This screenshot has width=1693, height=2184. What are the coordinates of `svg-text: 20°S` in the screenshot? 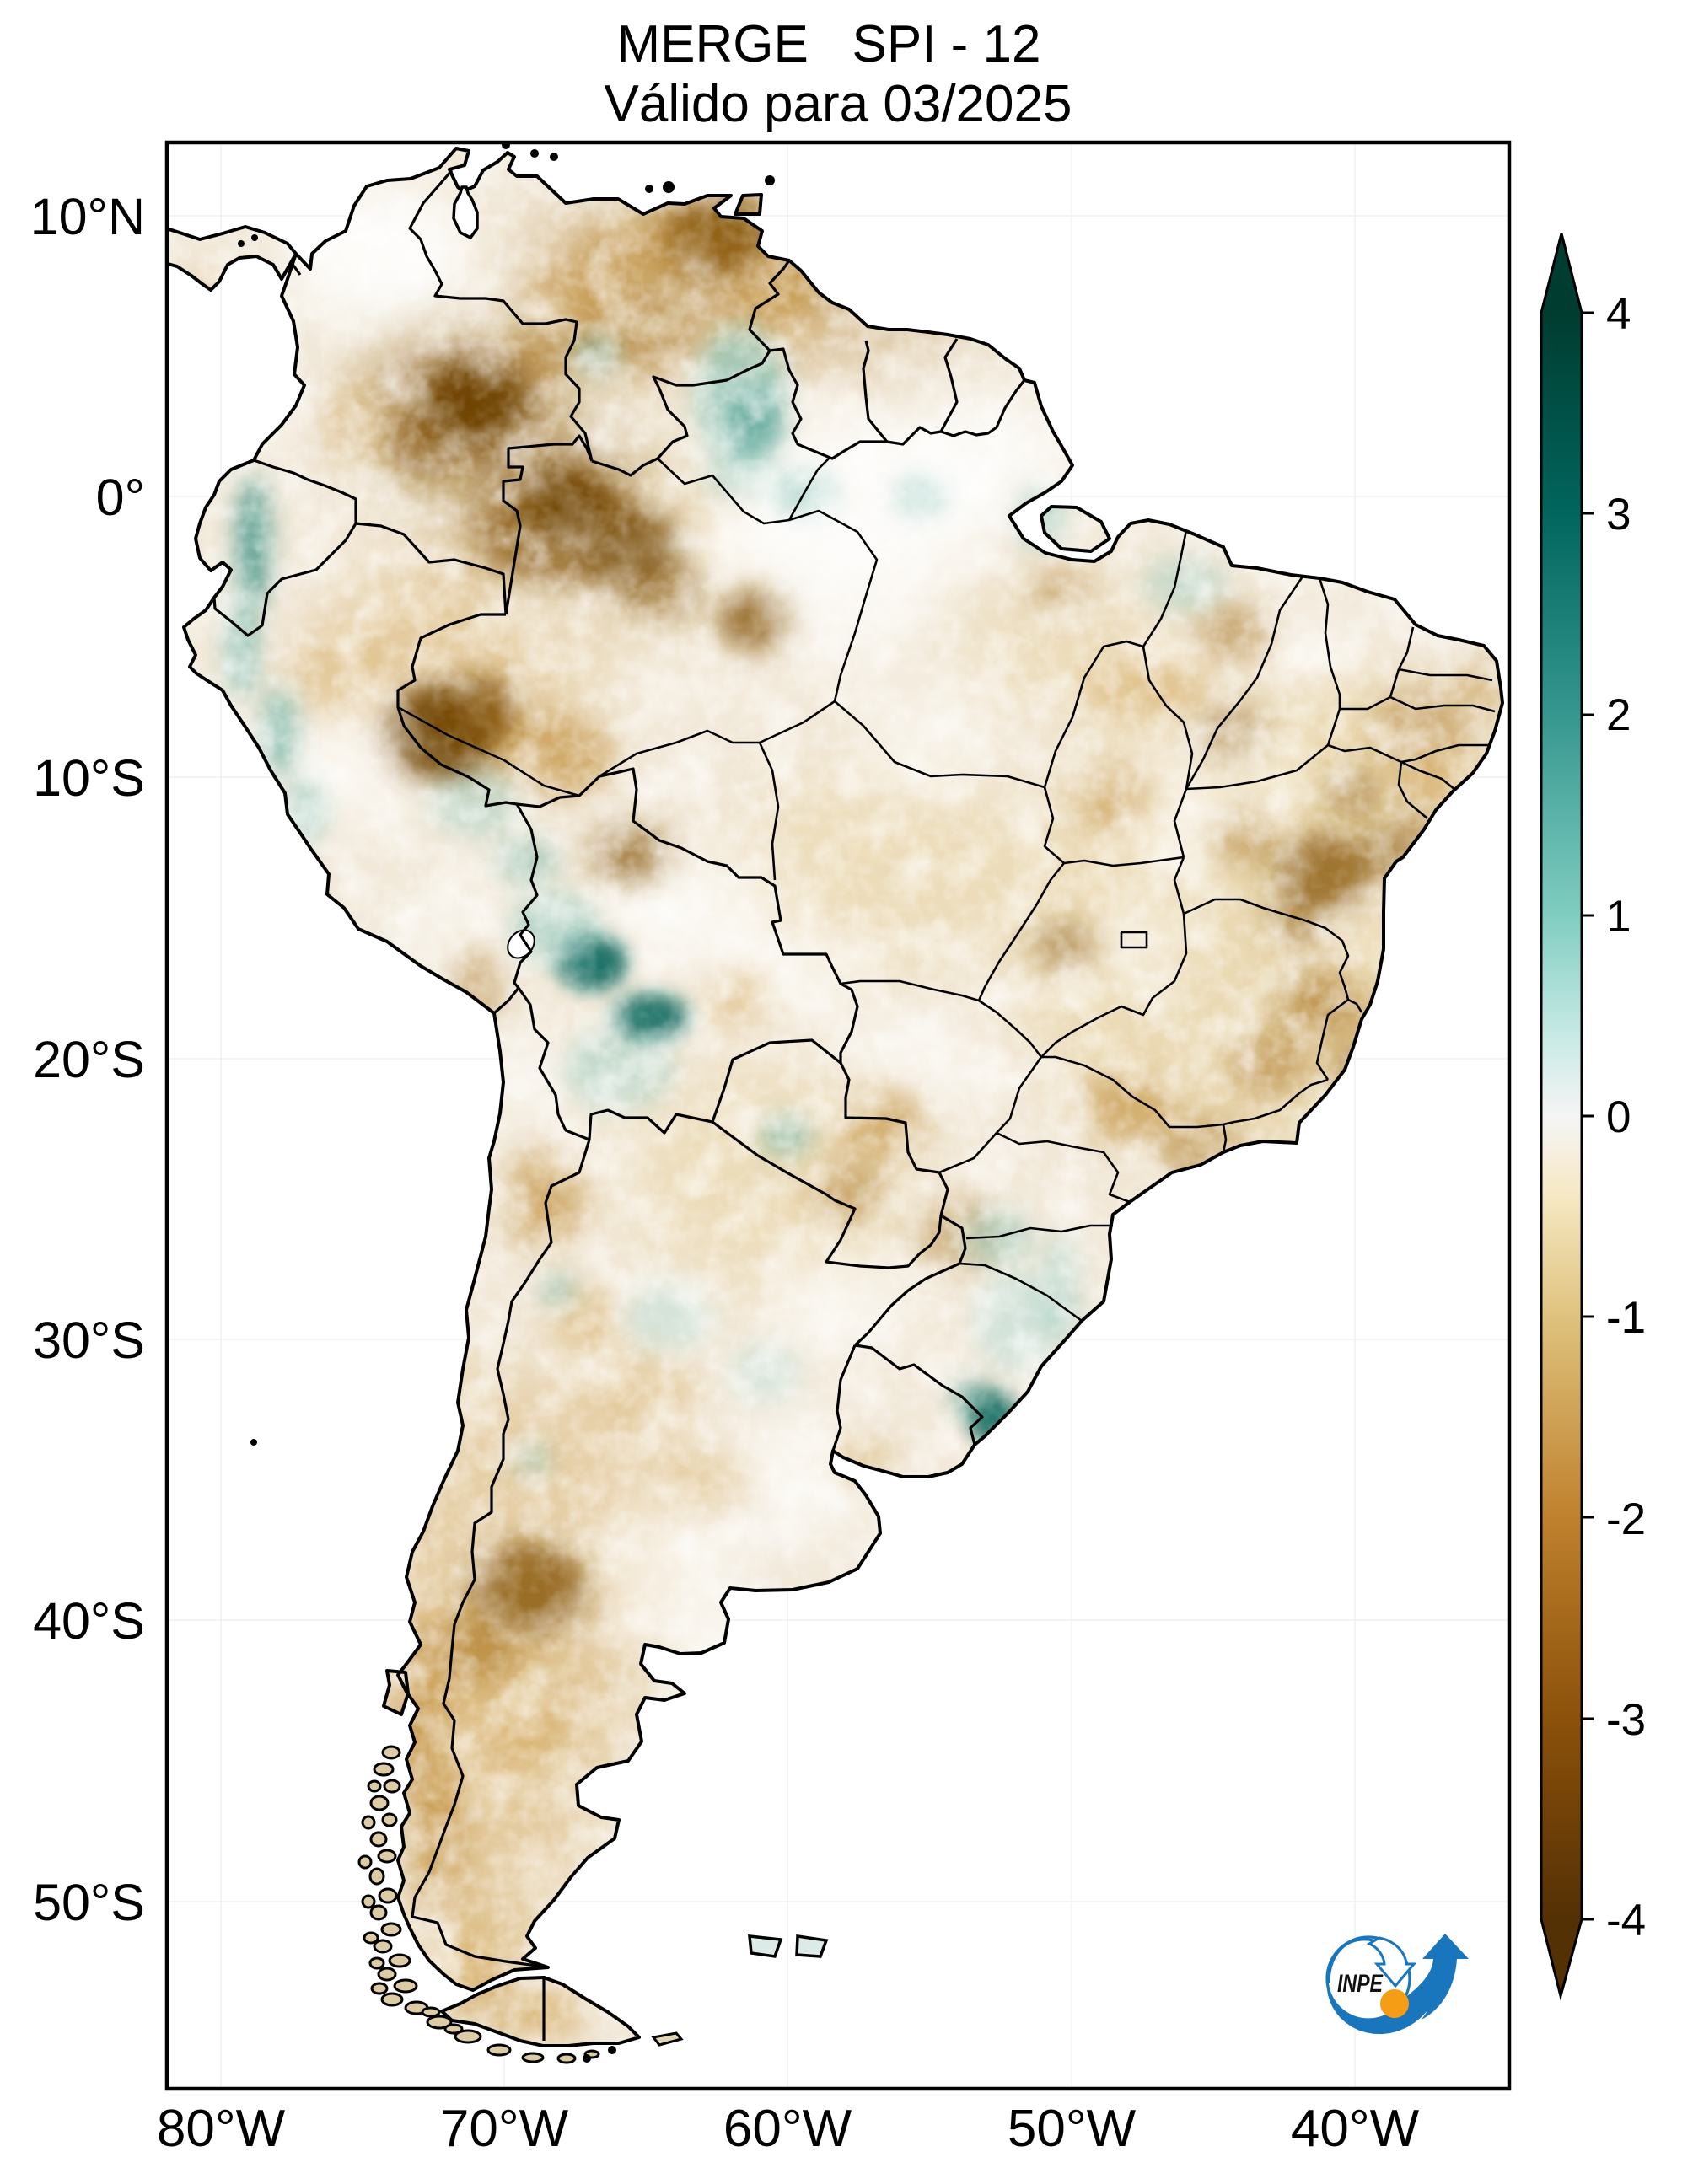 It's located at (89, 1059).